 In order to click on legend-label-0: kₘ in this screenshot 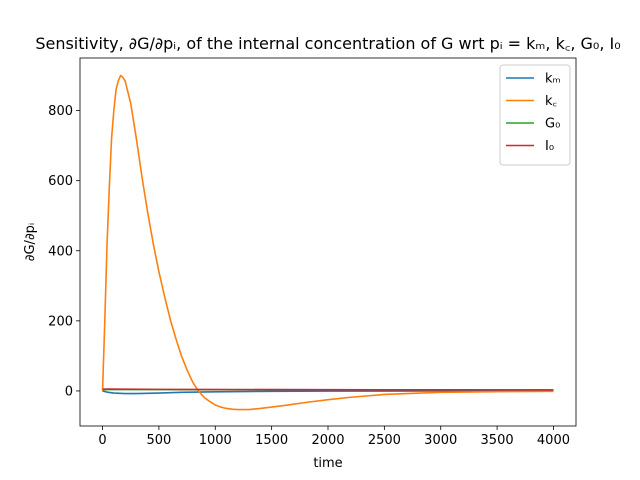, I will do `click(553, 79)`.